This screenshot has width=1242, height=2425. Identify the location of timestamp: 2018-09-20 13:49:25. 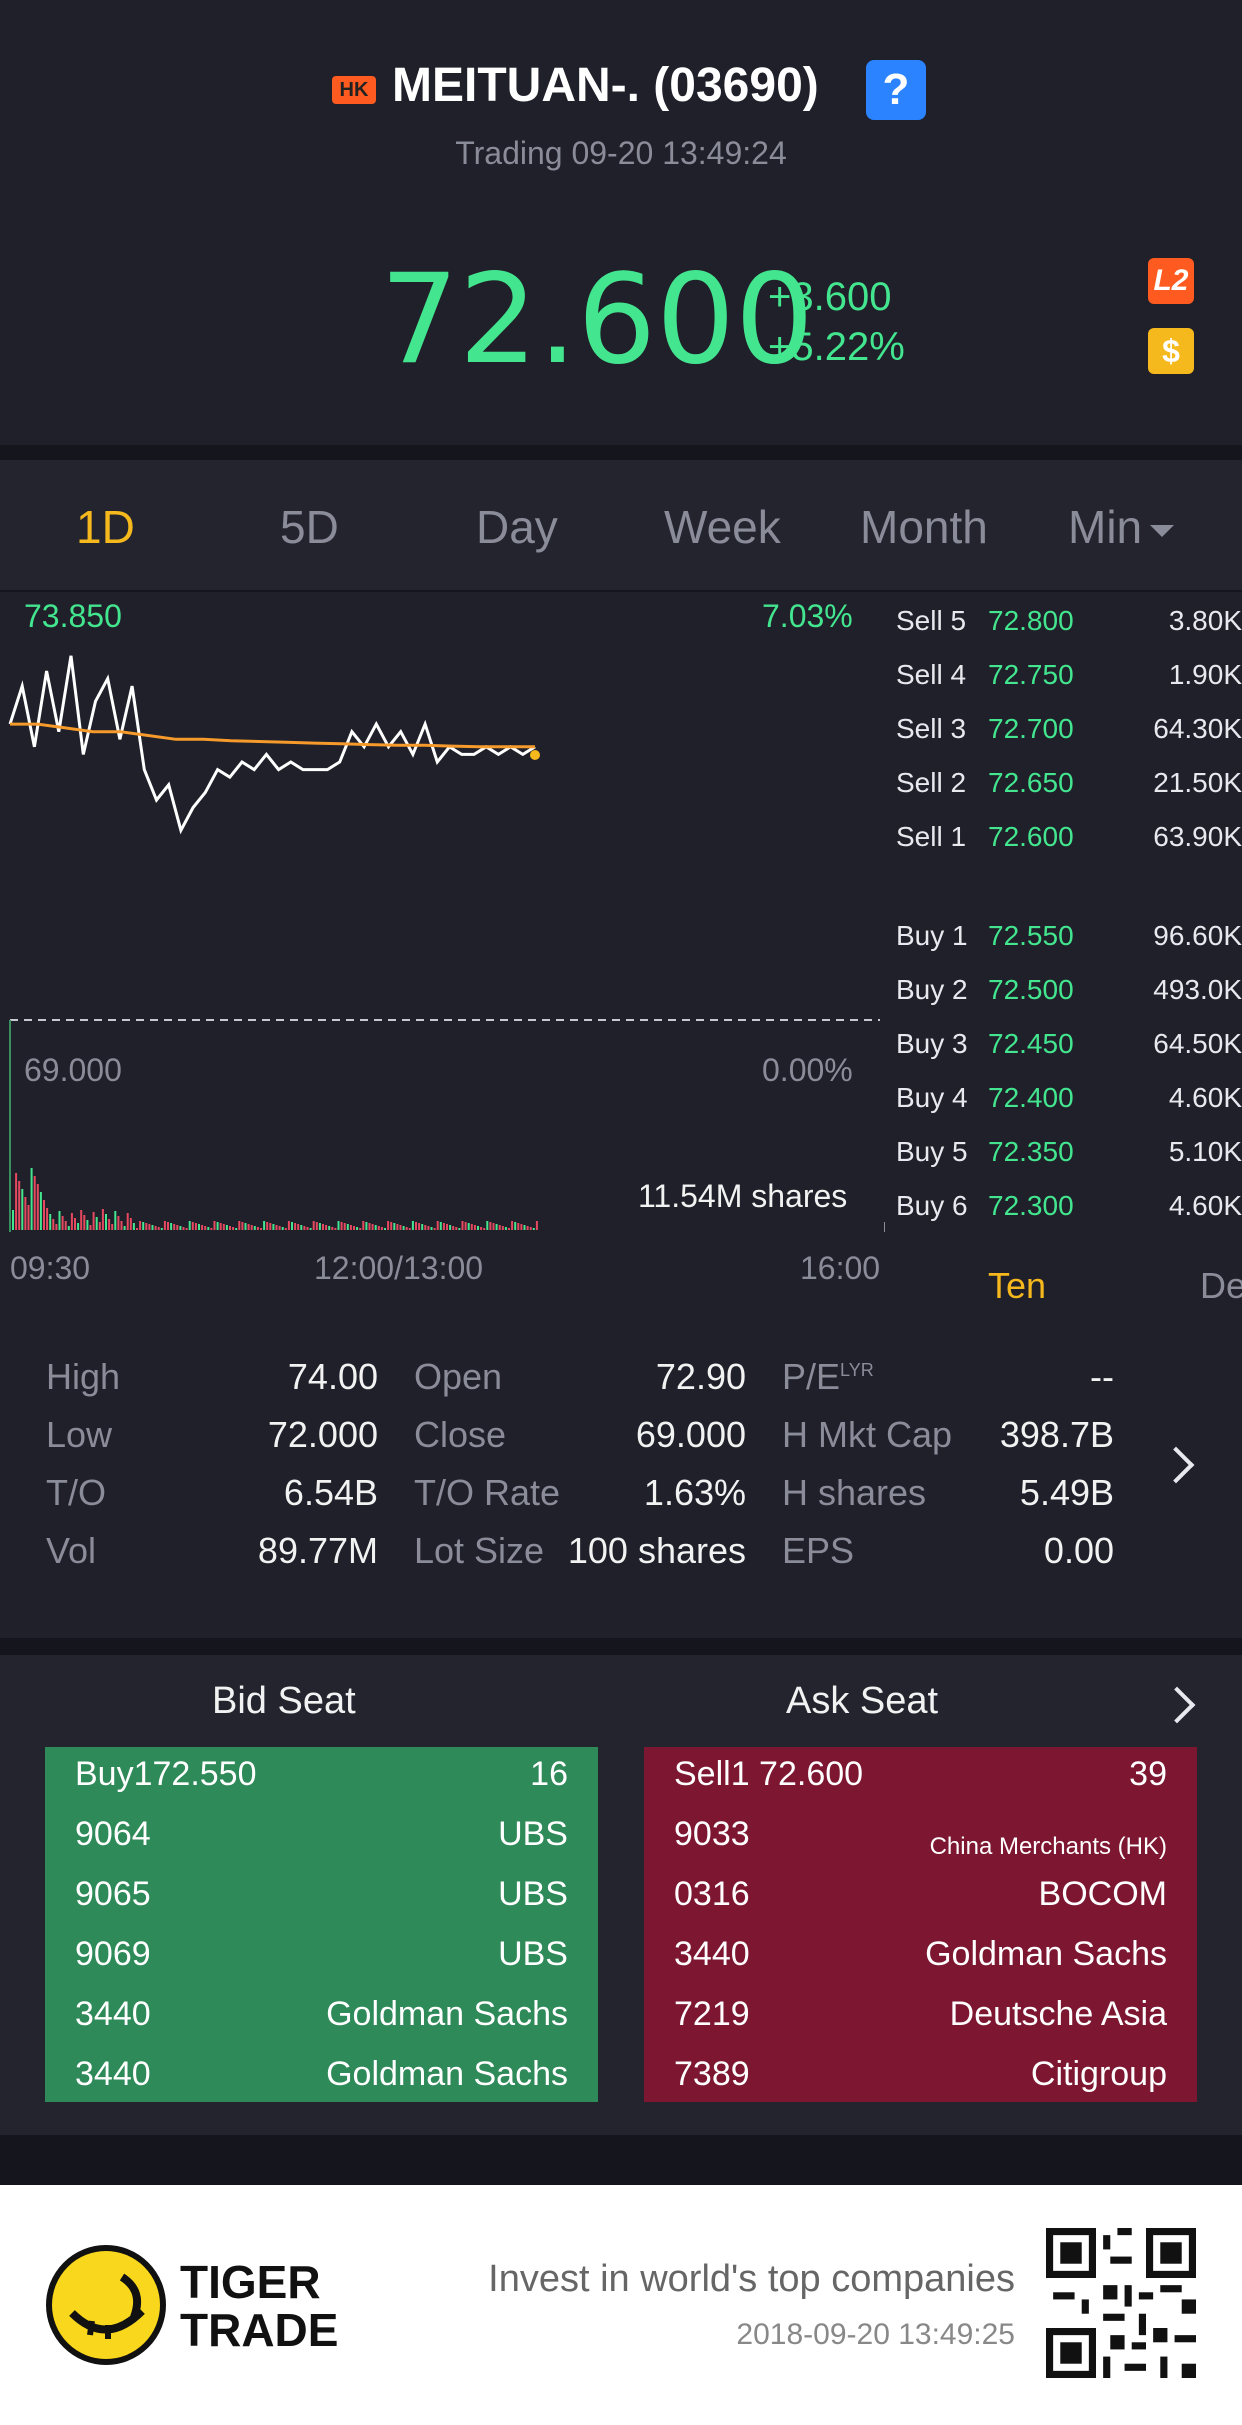
(875, 2334).